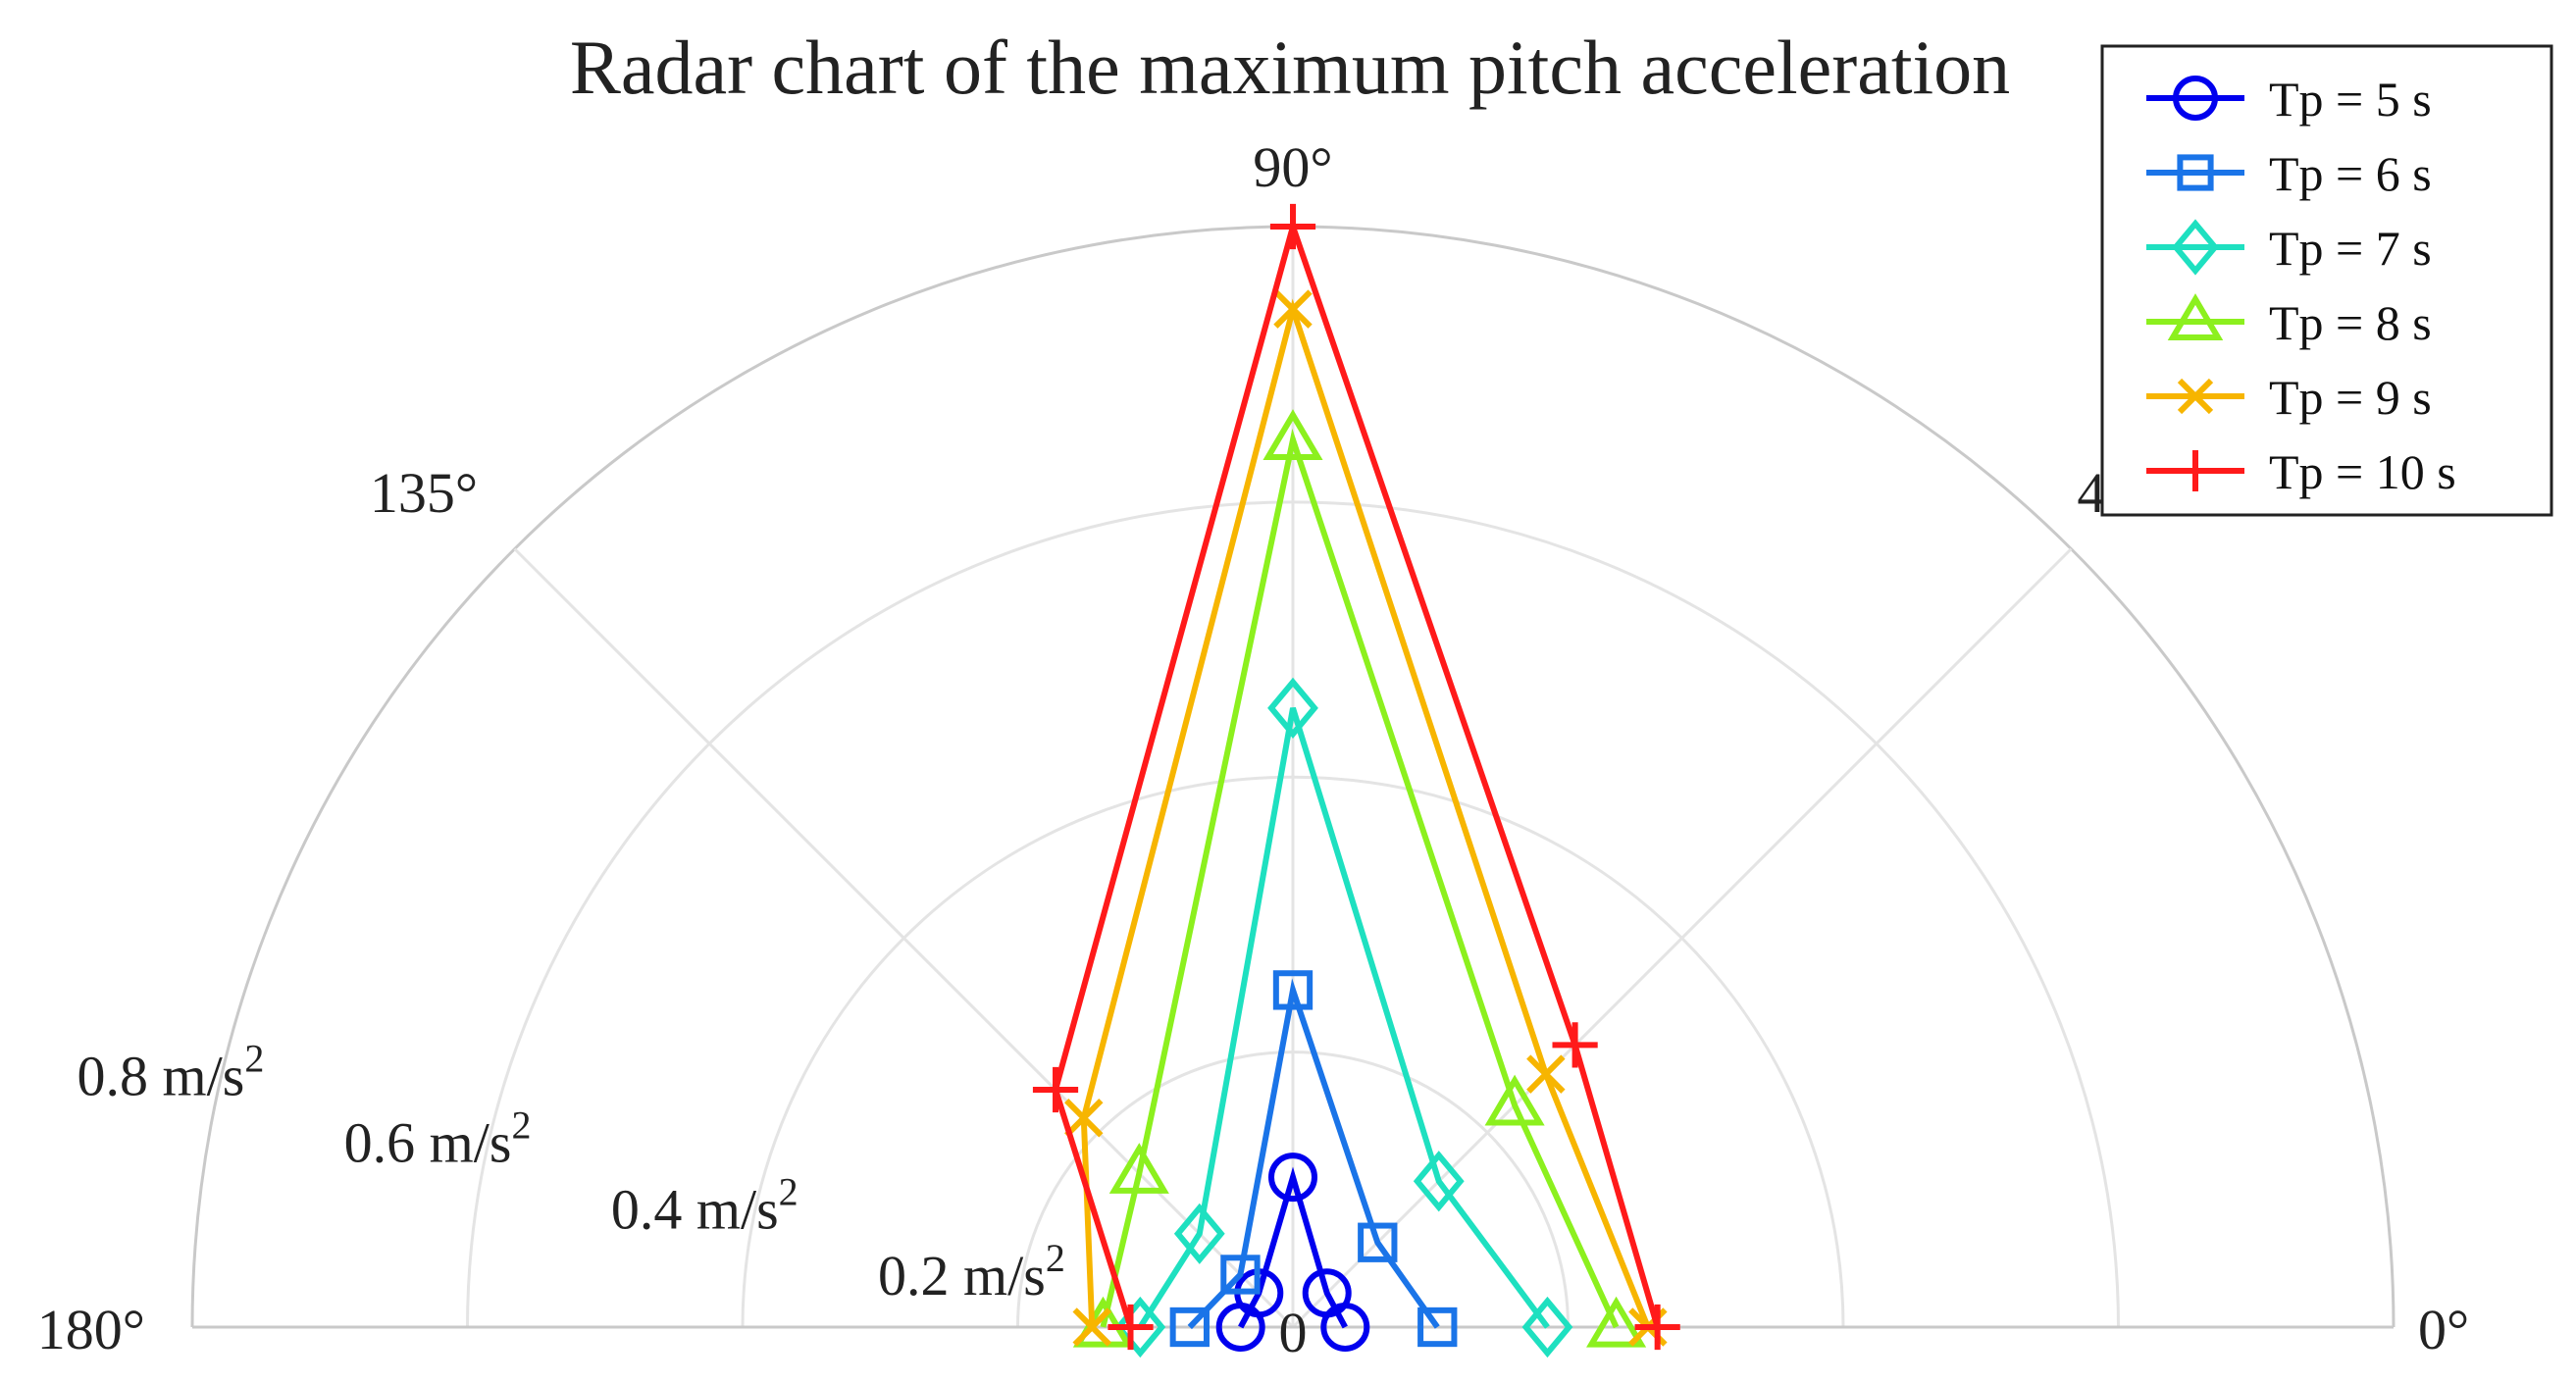 Image resolution: width=2576 pixels, height=1384 pixels. I want to click on legend-box, so click(2326, 280).